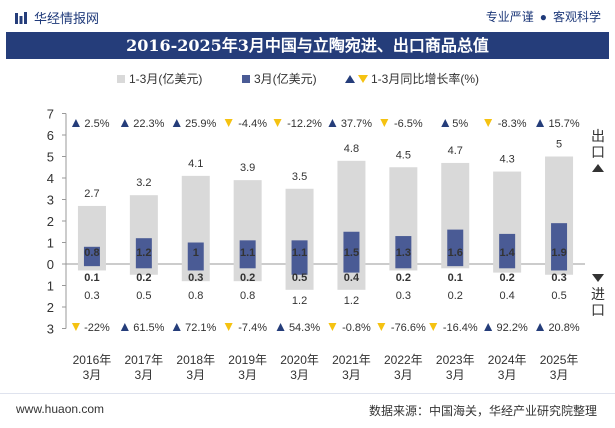 Image resolution: width=615 pixels, height=428 pixels. Describe the element at coordinates (195, 164) in the screenshot. I see `export-total-label: 4.1` at that location.